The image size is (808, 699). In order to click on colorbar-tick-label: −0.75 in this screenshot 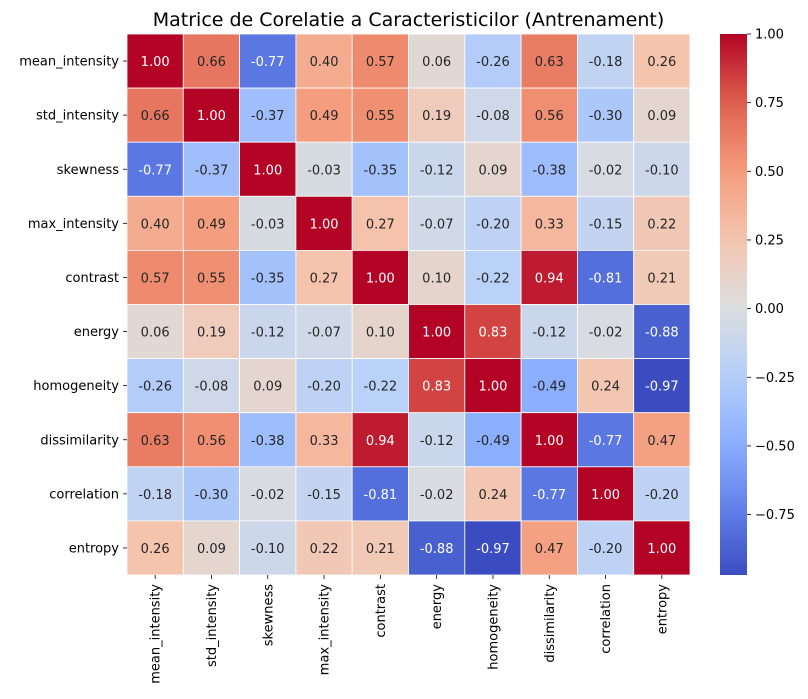, I will do `click(775, 515)`.